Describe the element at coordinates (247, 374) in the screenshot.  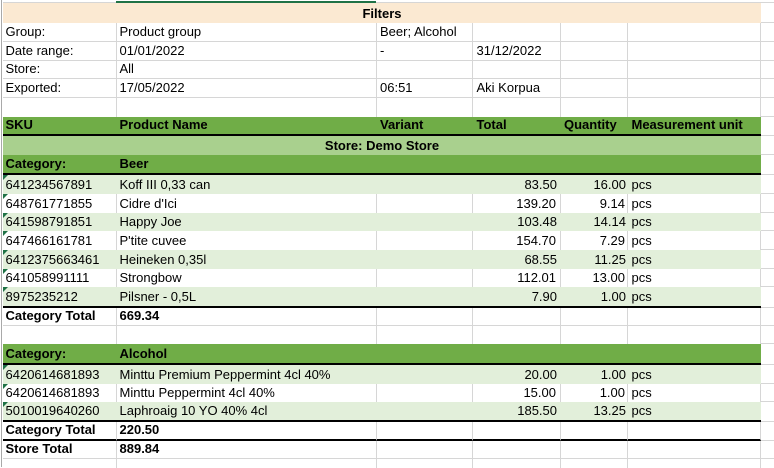
I see `product-name-cell: Minttu Premium Peppermint 4cl 40%` at that location.